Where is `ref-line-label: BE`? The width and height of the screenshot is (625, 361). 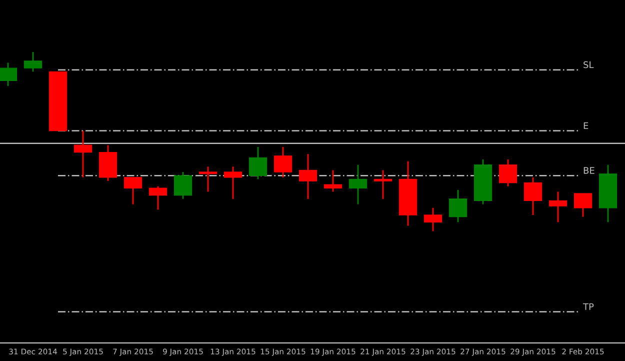
ref-line-label: BE is located at coordinates (589, 170).